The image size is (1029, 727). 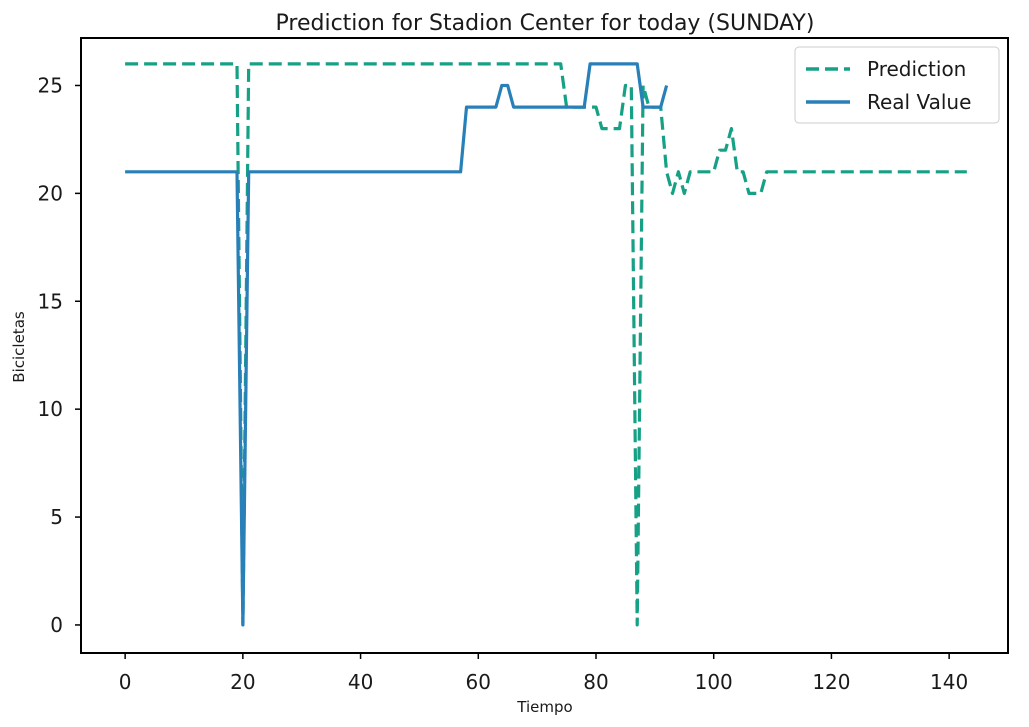 I want to click on legend-box, so click(x=897, y=85).